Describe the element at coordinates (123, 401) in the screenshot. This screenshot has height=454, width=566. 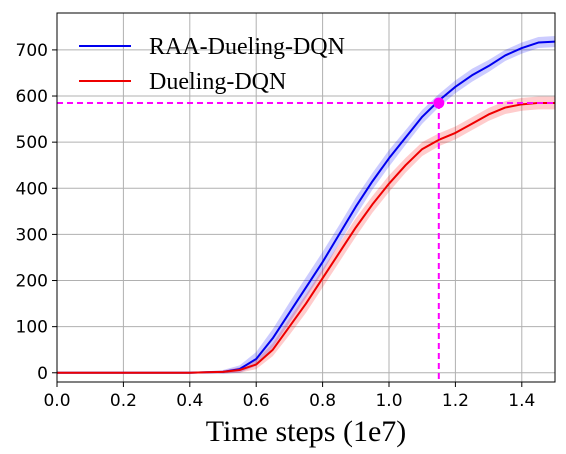
I see `x-tick-label: 0.2` at that location.